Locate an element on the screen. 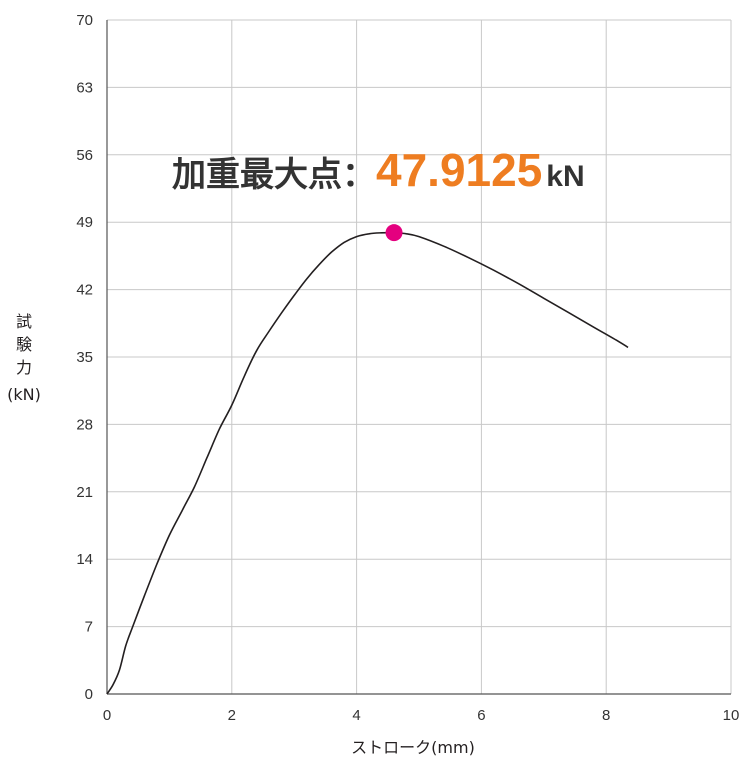 The image size is (743, 765). y-axis-title-line-2: 験 is located at coordinates (24, 344).